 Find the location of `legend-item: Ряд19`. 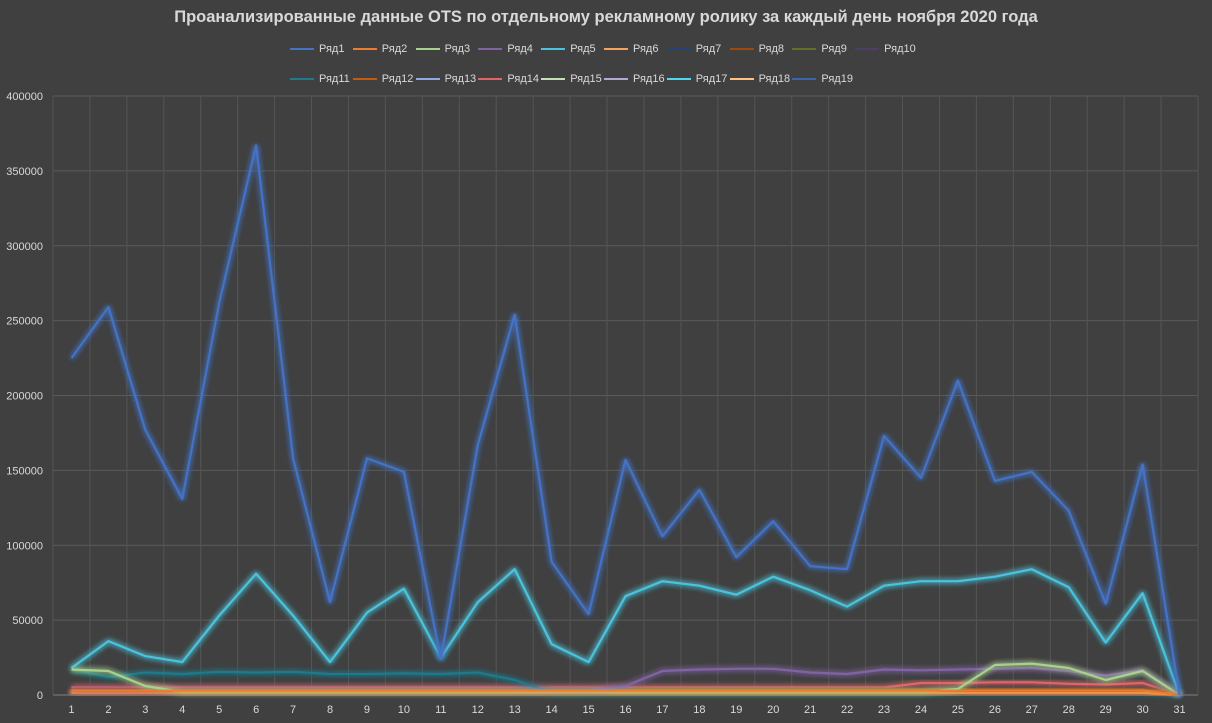

legend-item: Ряд19 is located at coordinates (823, 79).